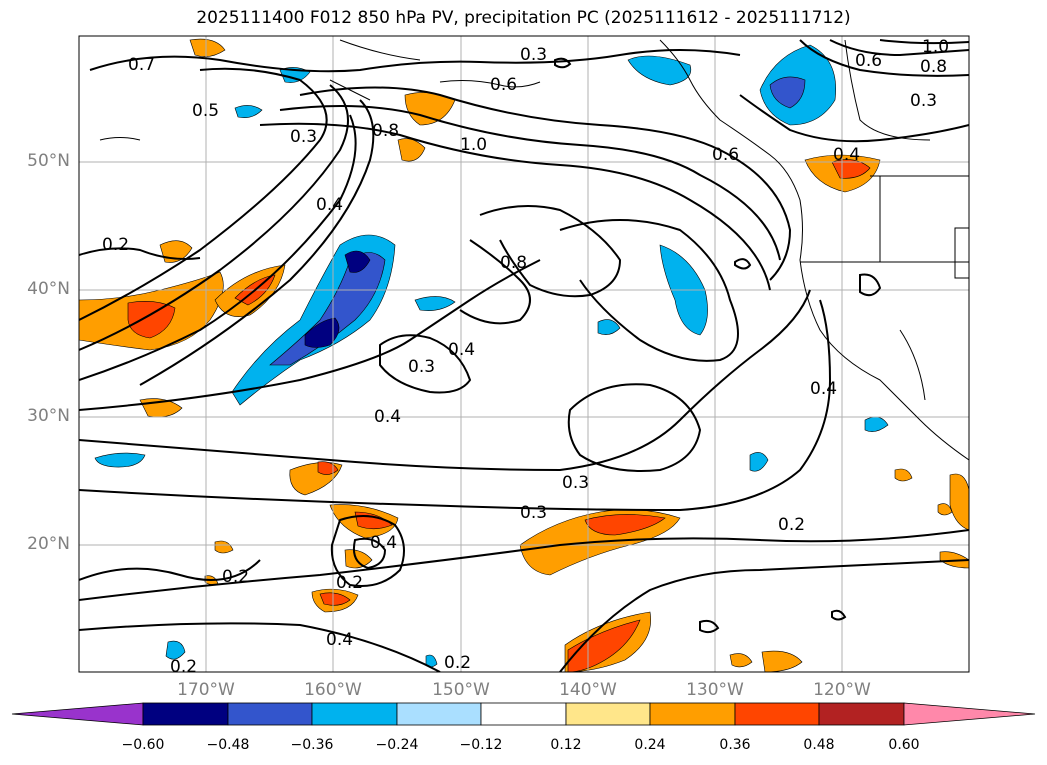 The image size is (1047, 765). Describe the element at coordinates (904, 745) in the screenshot. I see `colorbar-tick-label: 0.60` at that location.